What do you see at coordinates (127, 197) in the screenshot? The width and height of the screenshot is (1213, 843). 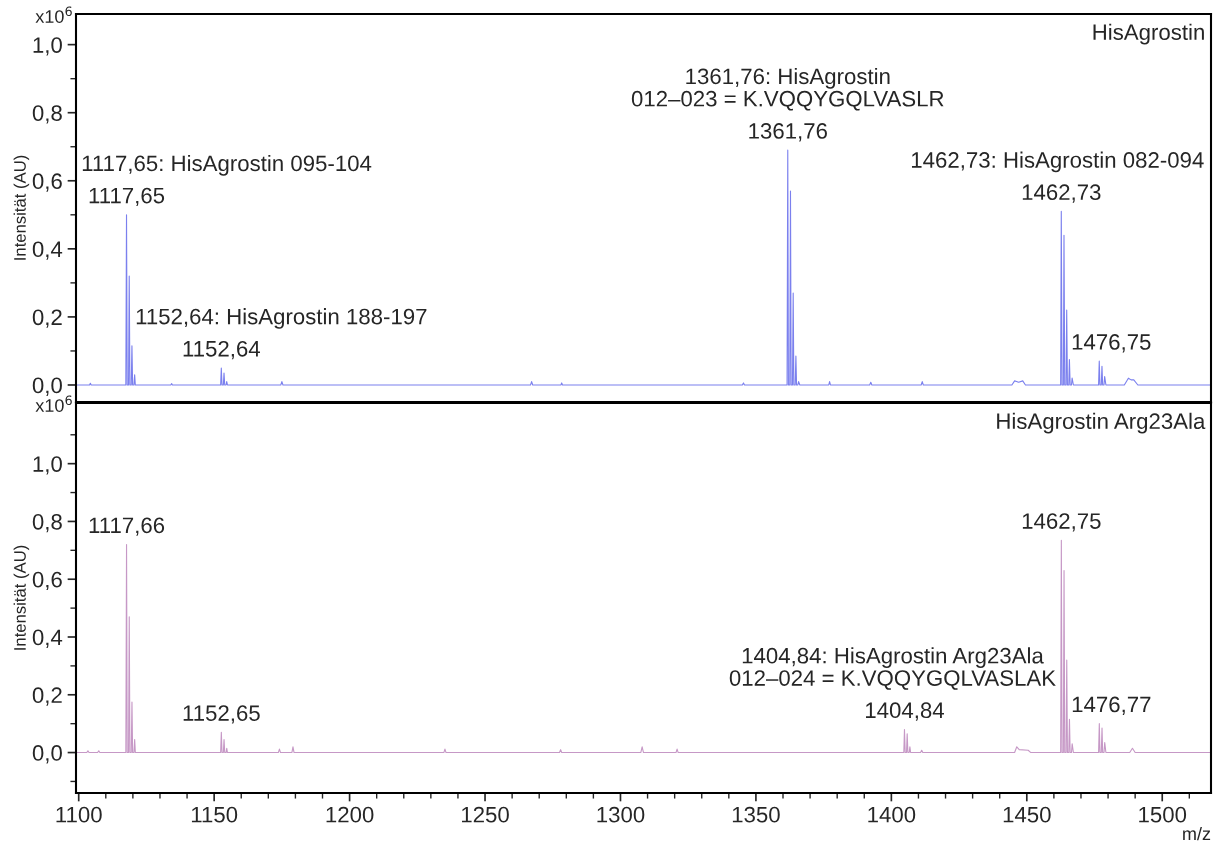 I see `annotation: 1117,65` at bounding box center [127, 197].